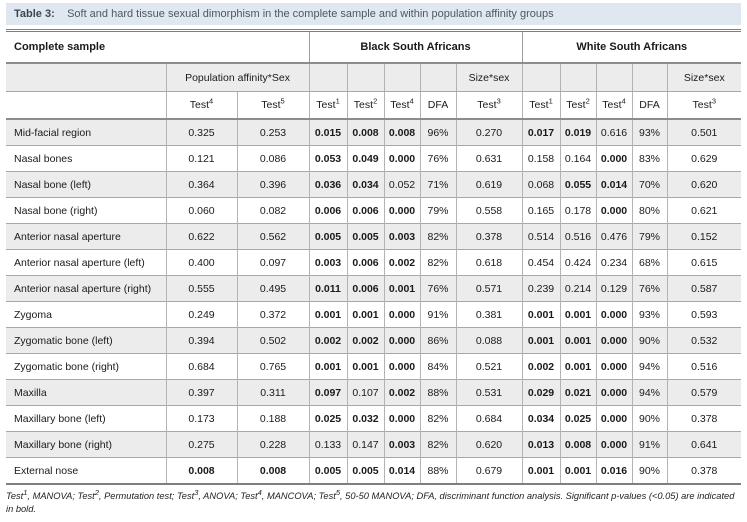  Describe the element at coordinates (365, 184) in the screenshot. I see `value-cell: 0.034` at that location.